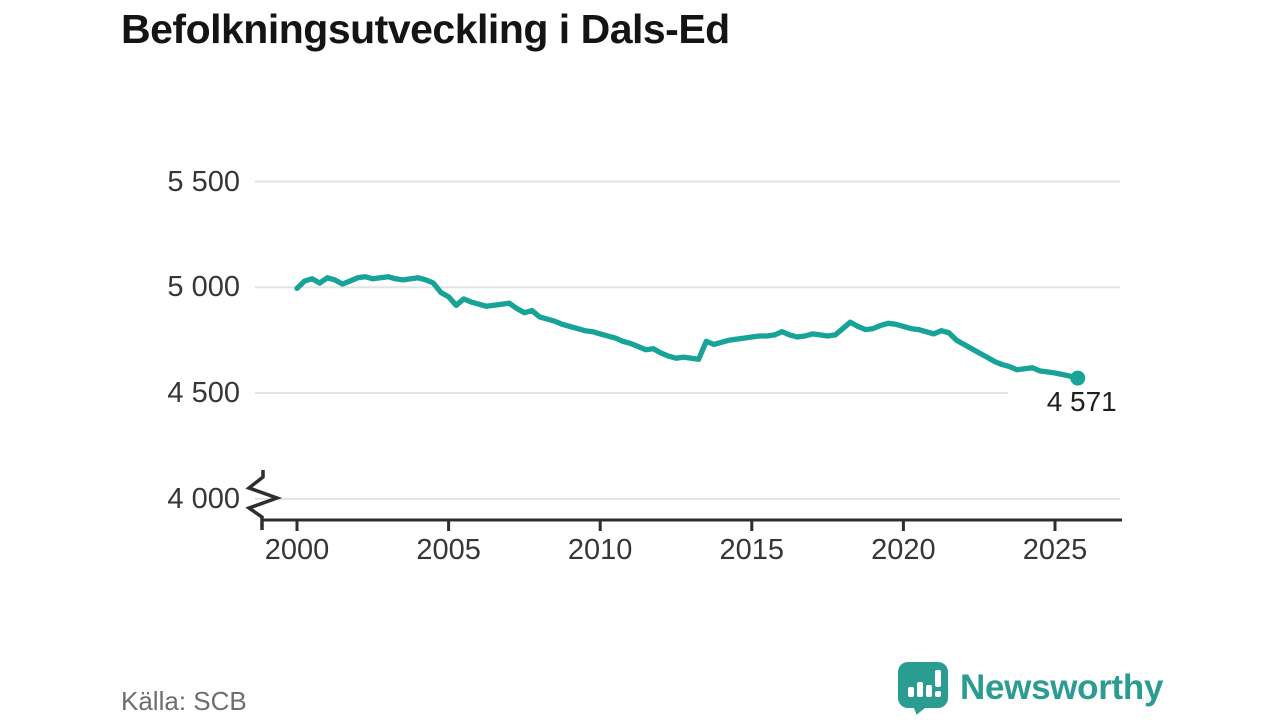 Image resolution: width=1280 pixels, height=720 pixels. What do you see at coordinates (203, 393) in the screenshot?
I see `y-tick-label: 4 500` at bounding box center [203, 393].